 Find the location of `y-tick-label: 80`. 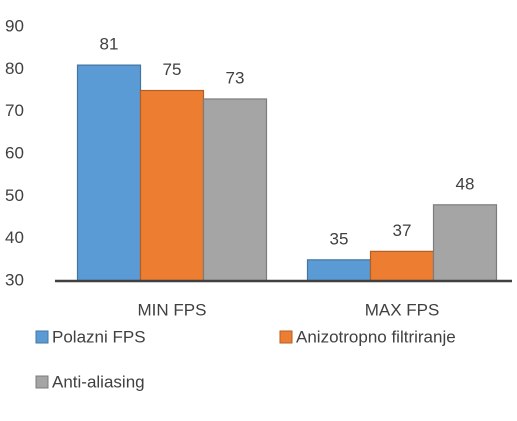

y-tick-label: 80 is located at coordinates (14, 68).